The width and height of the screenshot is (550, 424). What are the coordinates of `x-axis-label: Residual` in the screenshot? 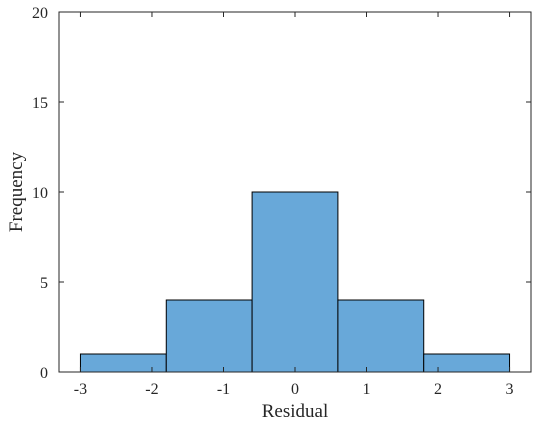 It's located at (295, 411).